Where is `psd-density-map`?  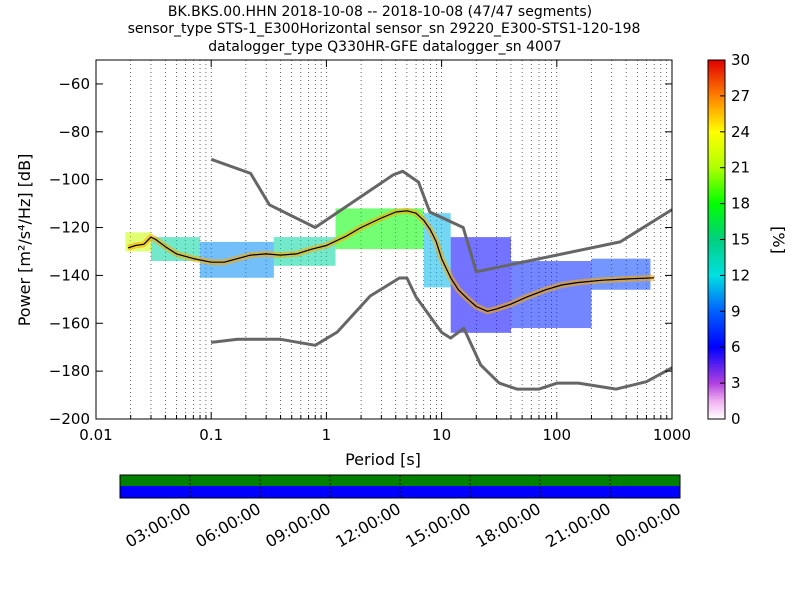 psd-density-map is located at coordinates (390, 270).